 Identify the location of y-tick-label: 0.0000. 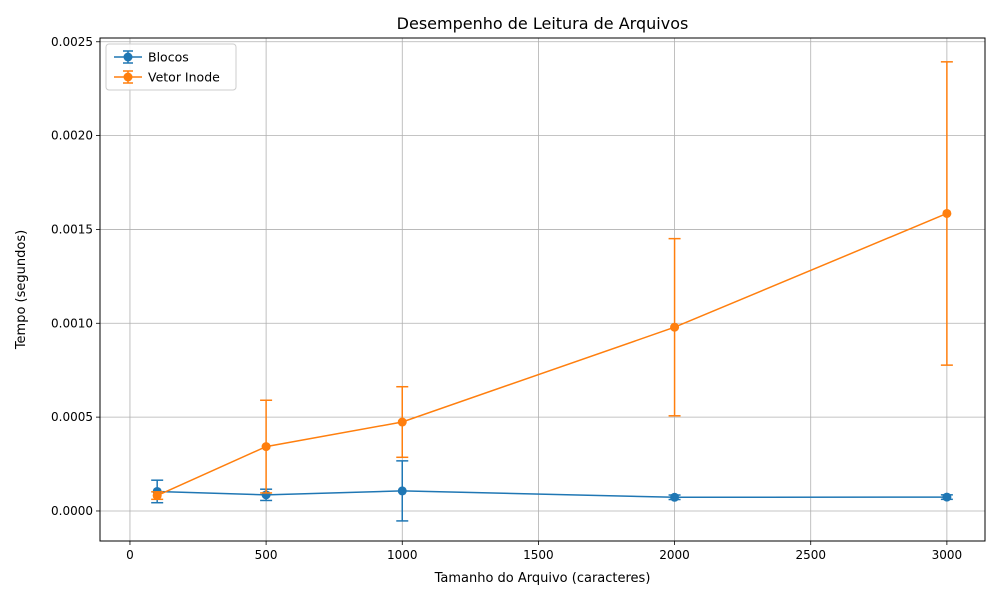
(72, 511).